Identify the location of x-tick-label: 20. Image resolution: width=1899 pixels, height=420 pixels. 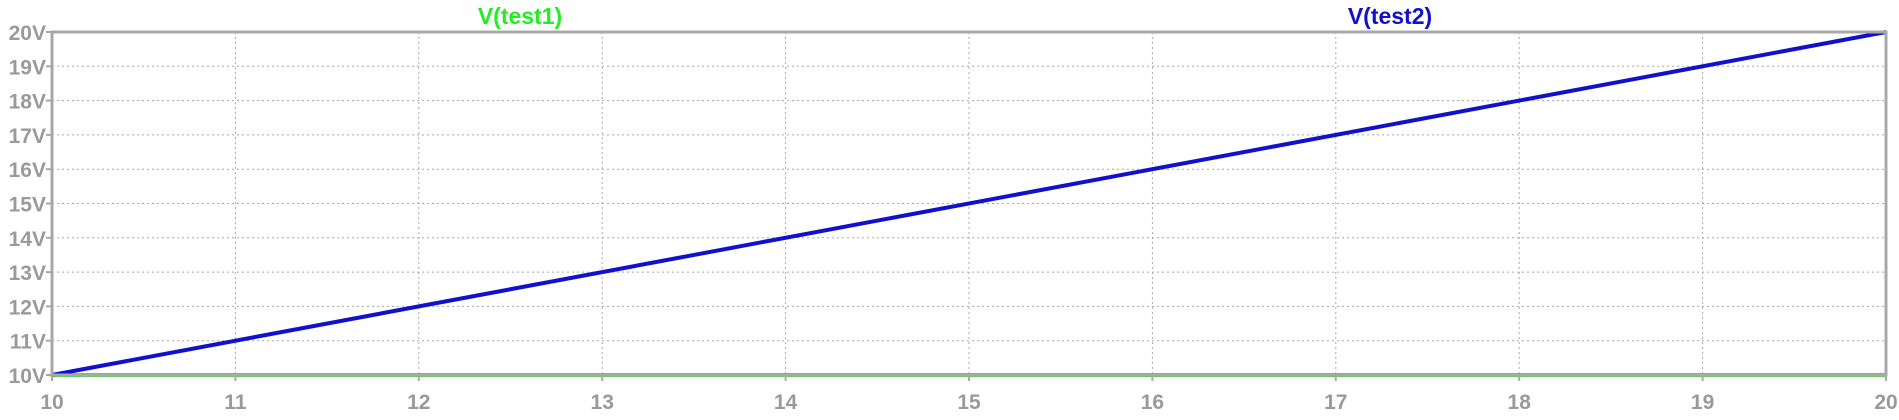
(1885, 402).